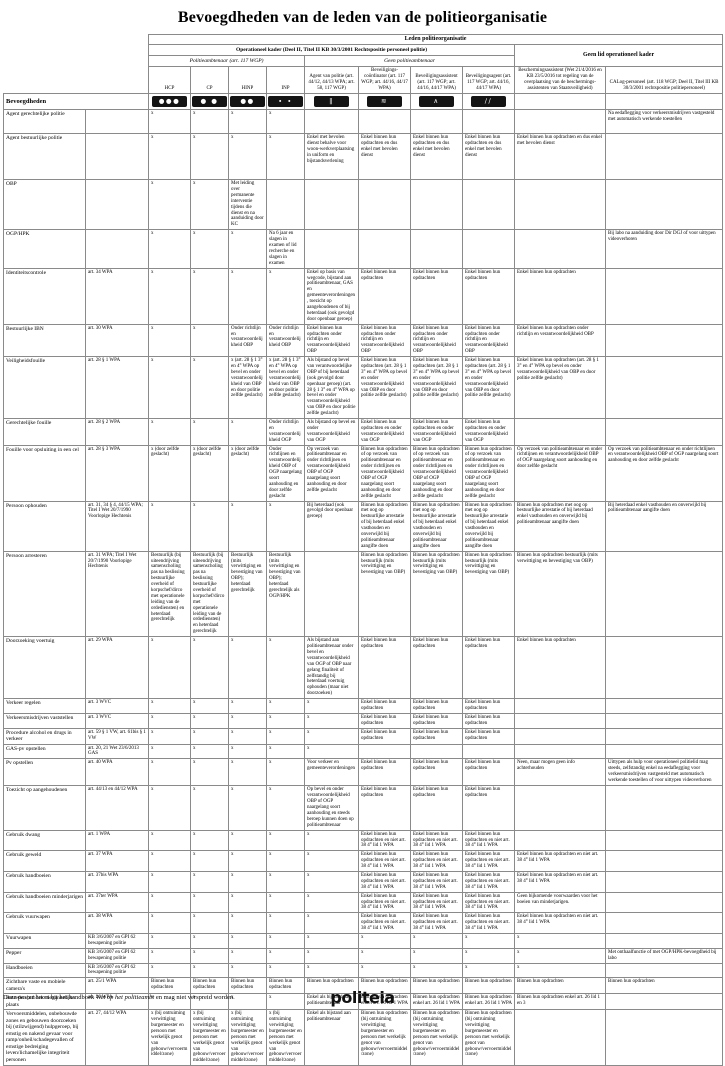 The height and width of the screenshot is (1066, 725). Describe the element at coordinates (247, 473) in the screenshot. I see `table-cell: x (door zelfde geslacht)` at that location.